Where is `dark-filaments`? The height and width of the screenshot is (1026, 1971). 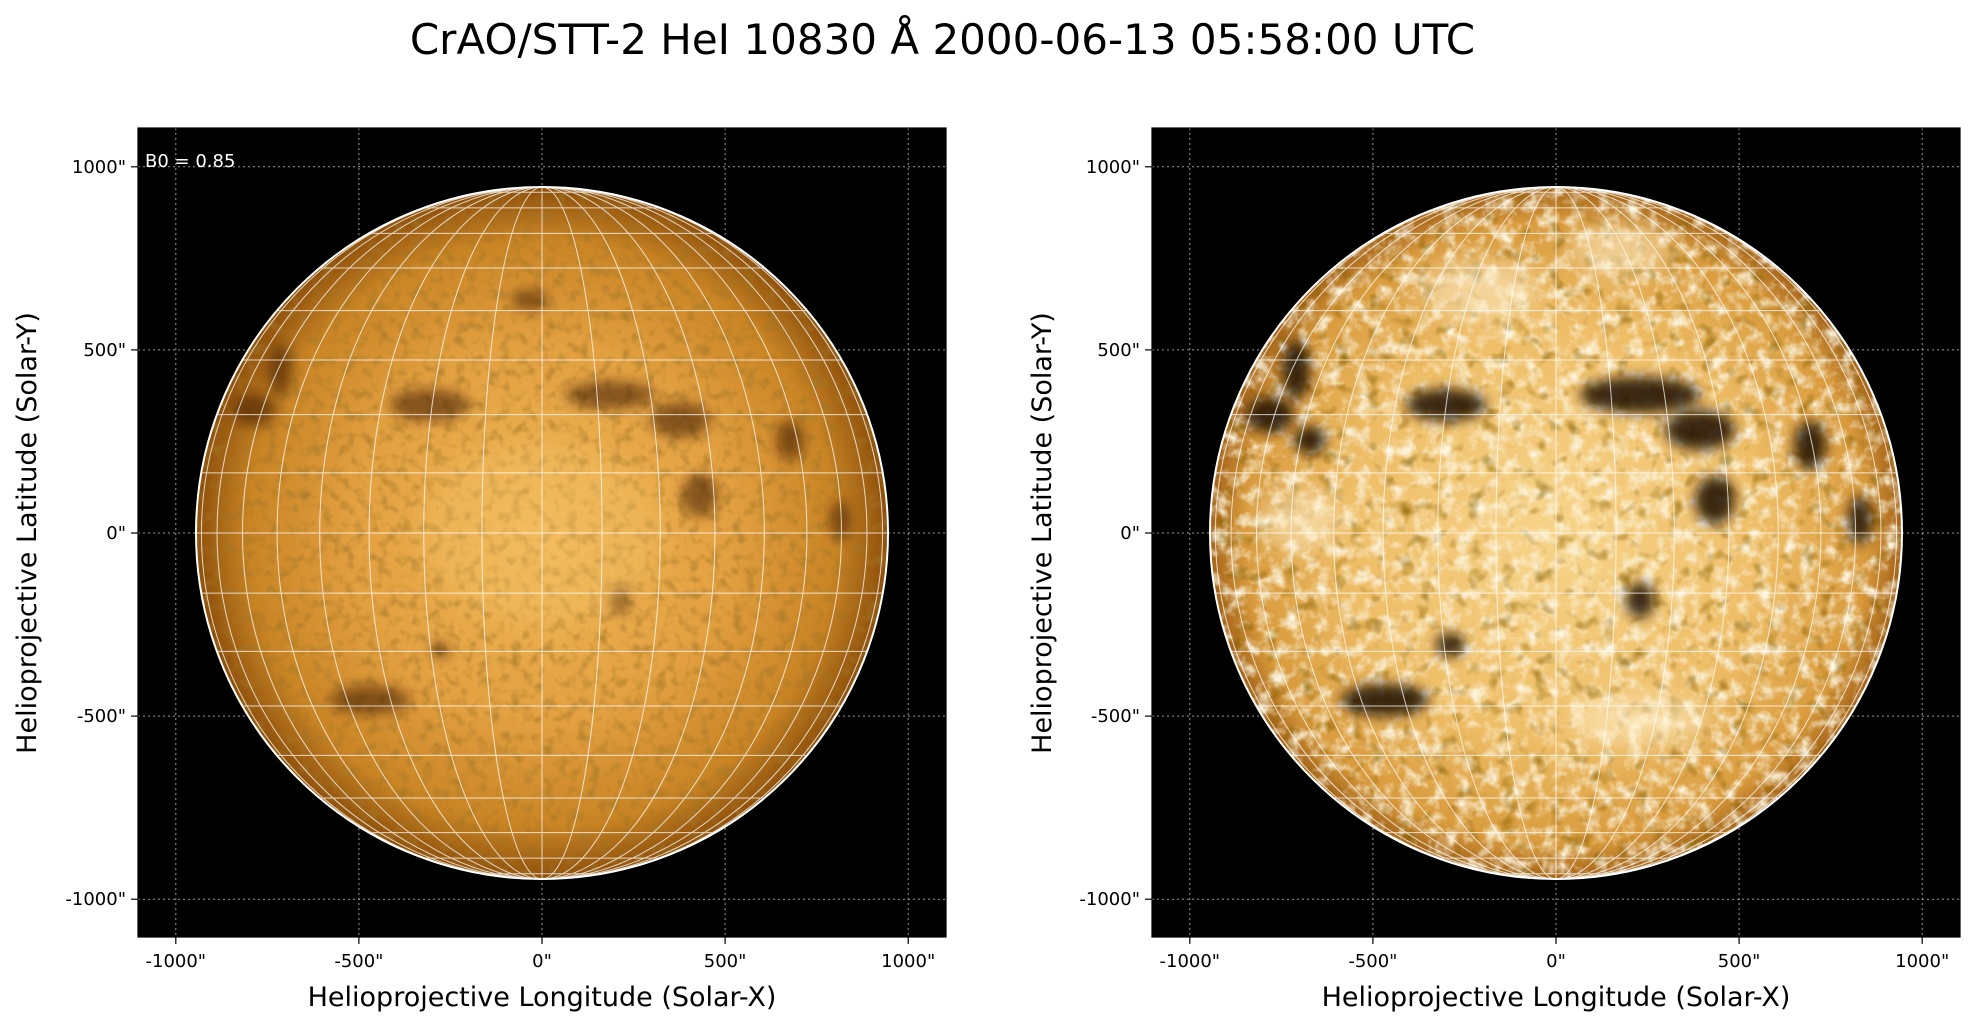
dark-filaments is located at coordinates (541, 502).